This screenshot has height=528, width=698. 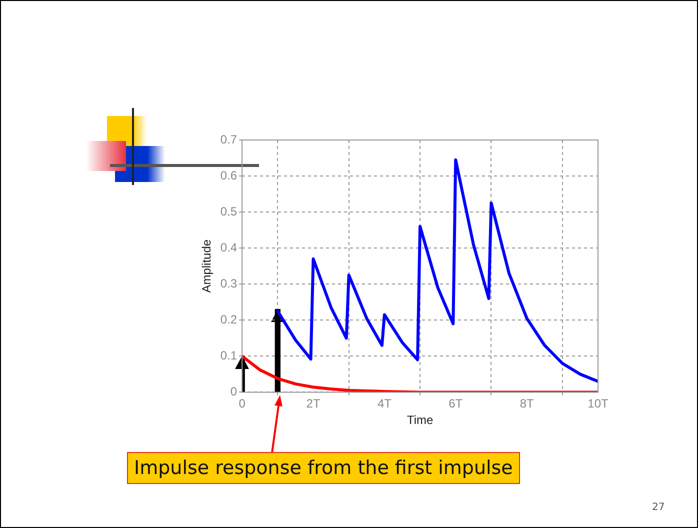 I want to click on y-tick-label: 0.5, so click(x=229, y=211).